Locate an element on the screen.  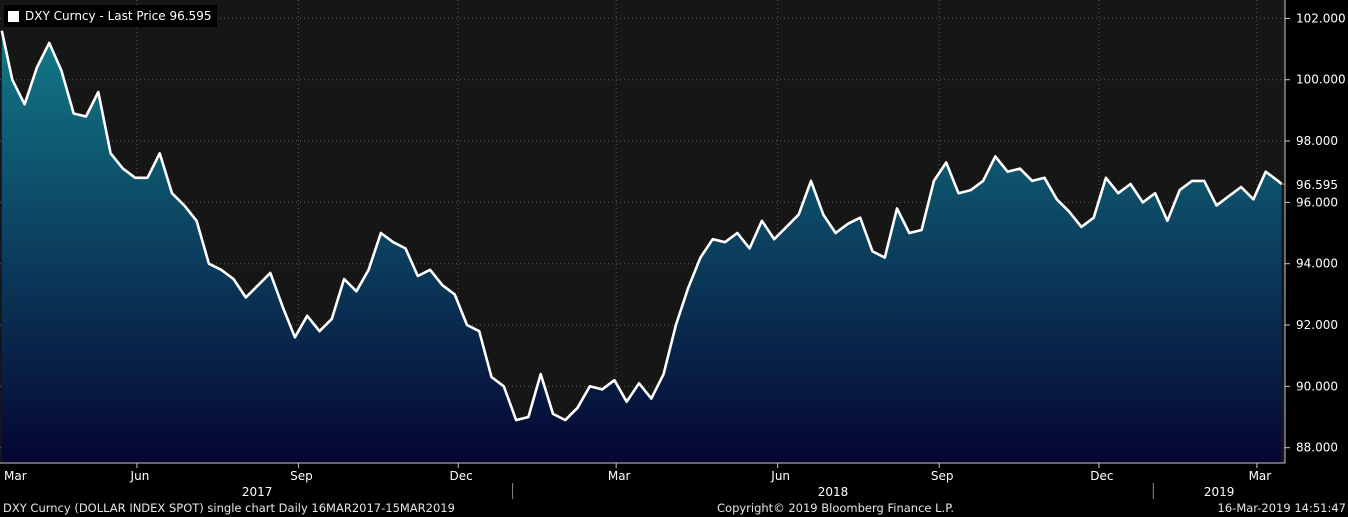
y-tick-label: 98.000 is located at coordinates (1317, 141).